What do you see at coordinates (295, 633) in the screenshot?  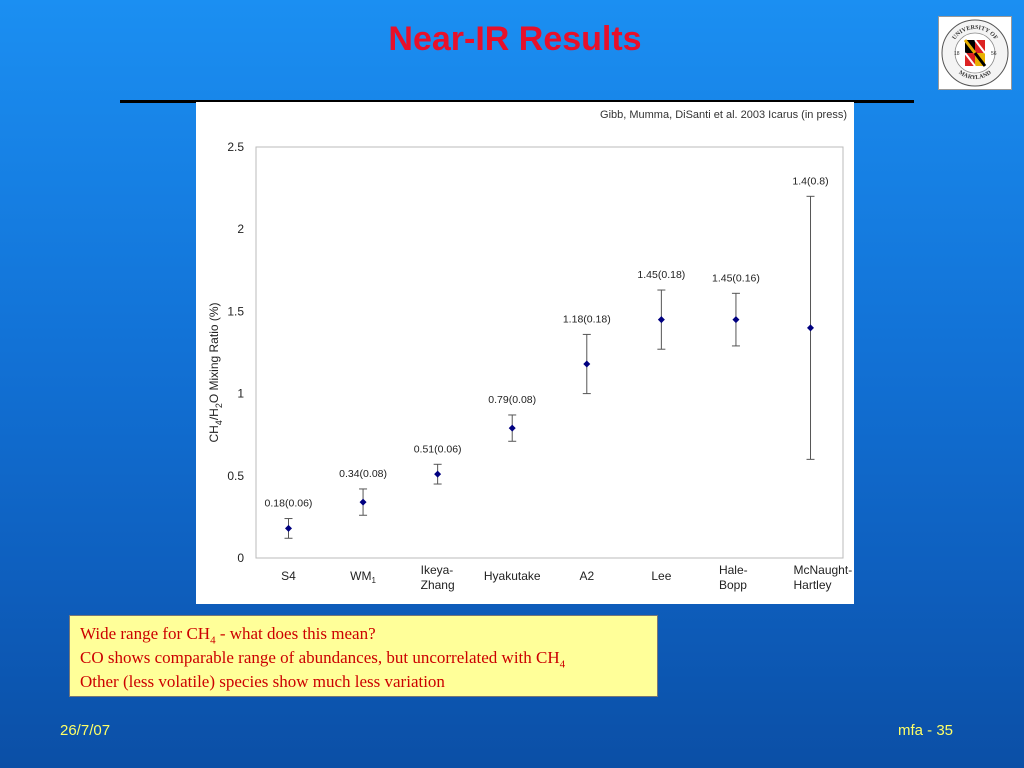 I see `note-1-text-end: - what does this mean?` at bounding box center [295, 633].